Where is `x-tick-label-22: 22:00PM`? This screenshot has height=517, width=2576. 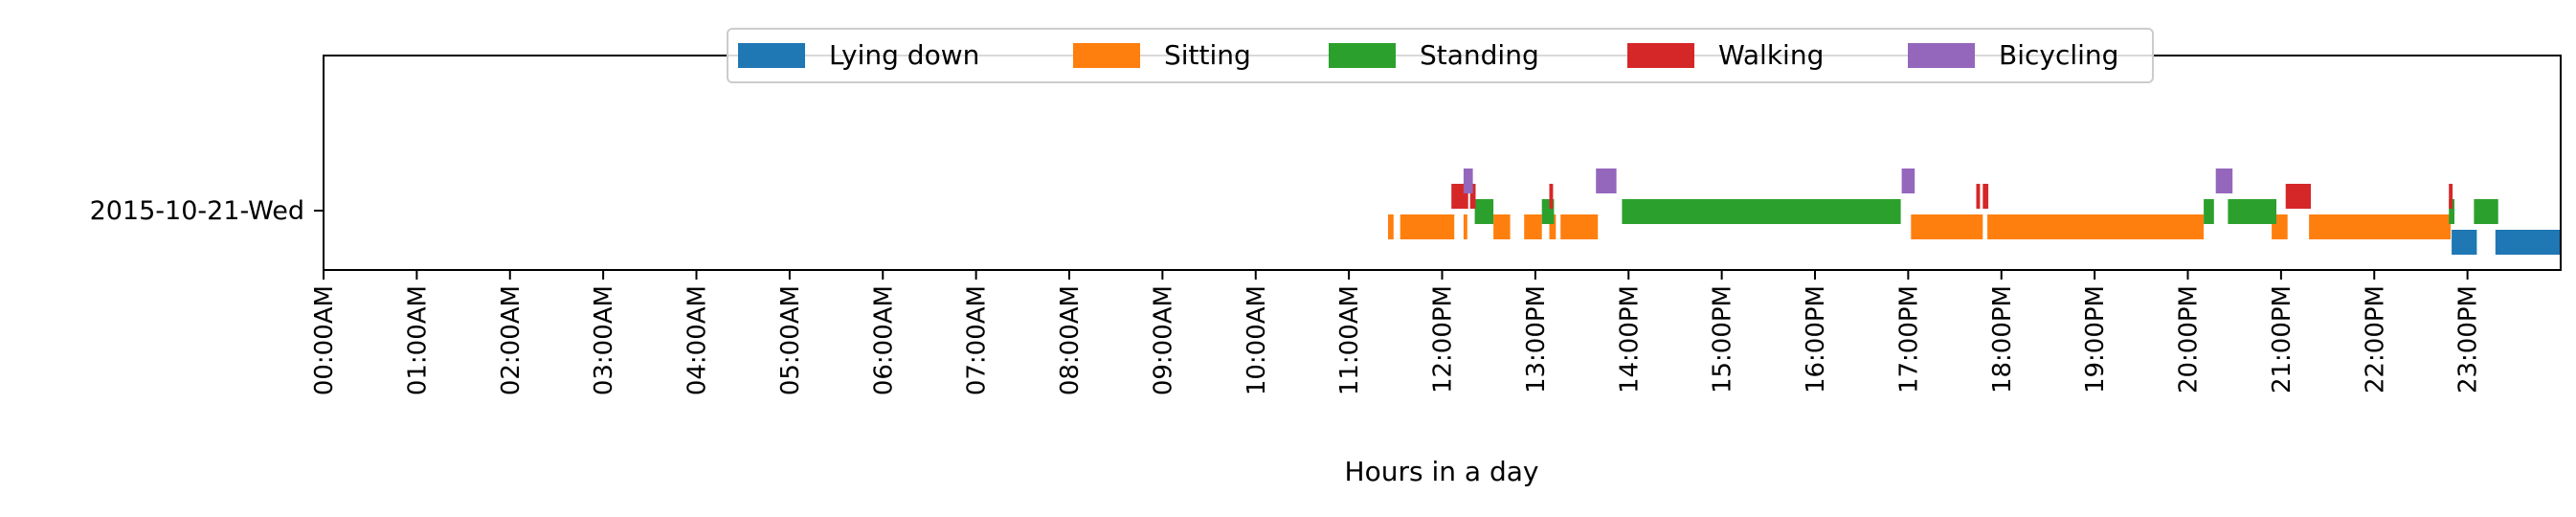 x-tick-label-22: 22:00PM is located at coordinates (2375, 339).